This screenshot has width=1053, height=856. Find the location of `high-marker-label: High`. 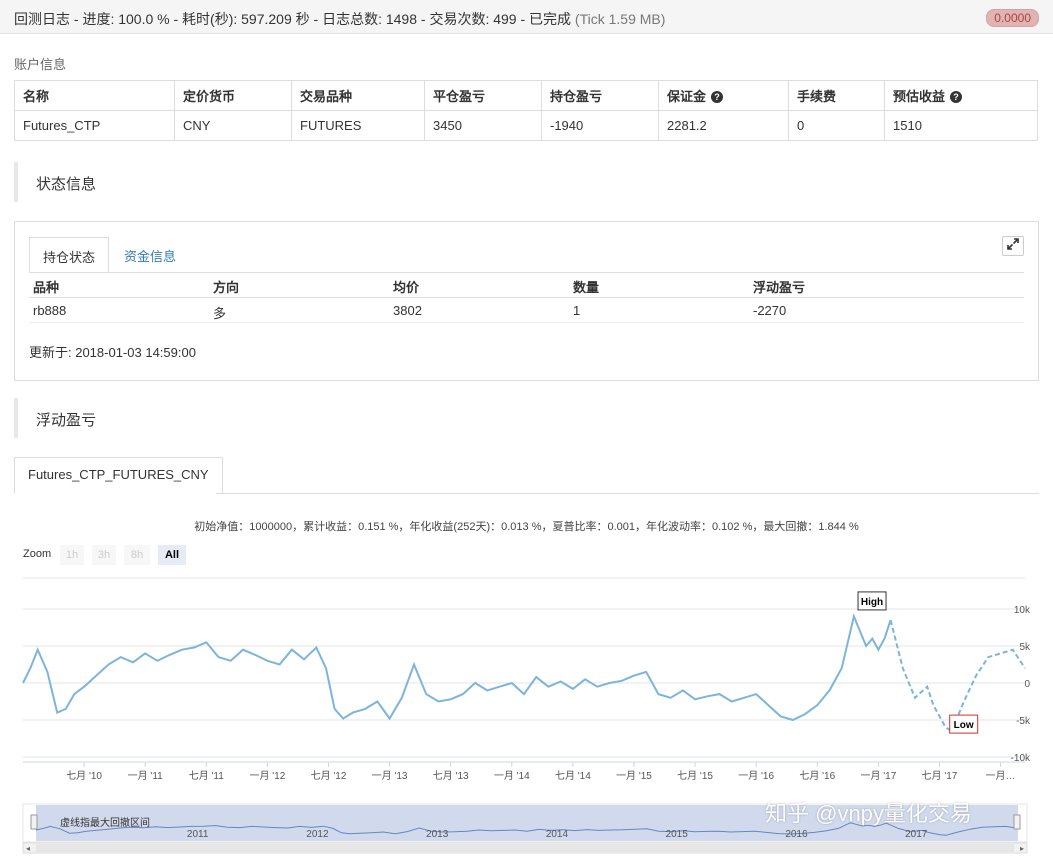

high-marker-label: High is located at coordinates (872, 602).